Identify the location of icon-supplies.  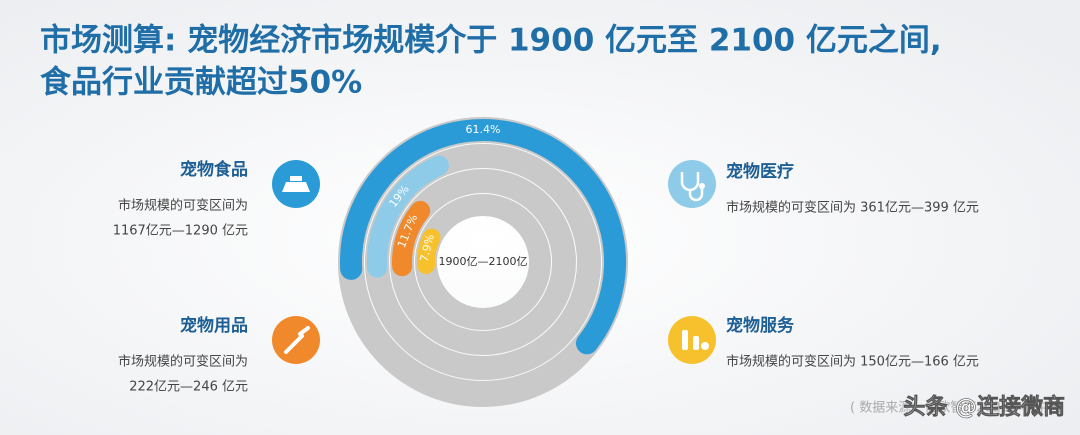
(296, 340).